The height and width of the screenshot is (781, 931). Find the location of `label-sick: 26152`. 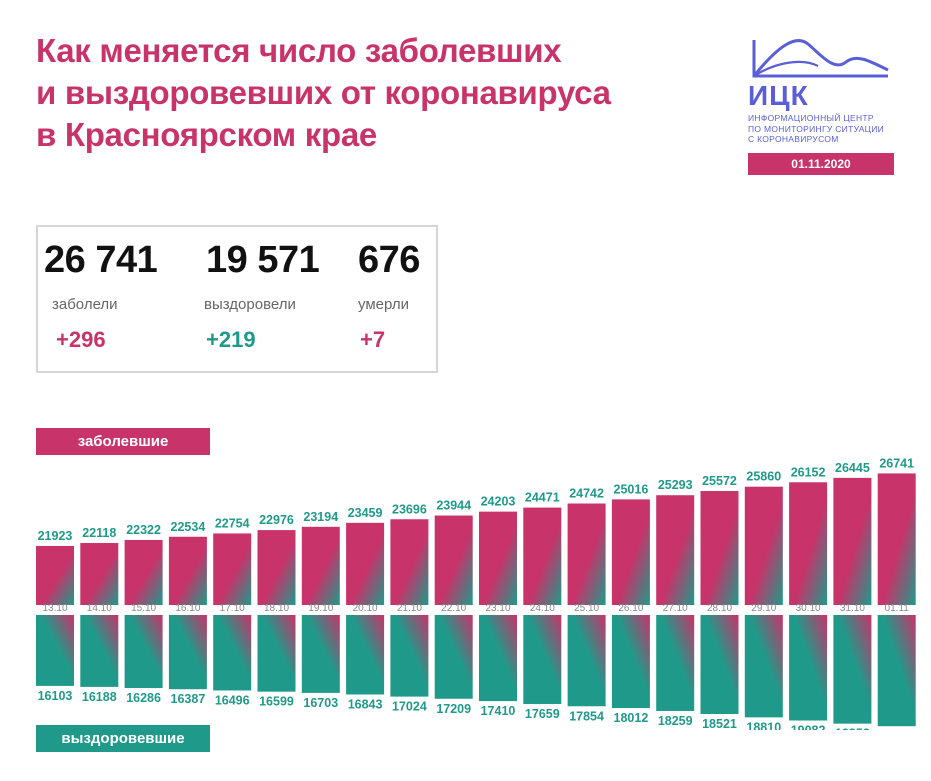

label-sick: 26152 is located at coordinates (808, 472).